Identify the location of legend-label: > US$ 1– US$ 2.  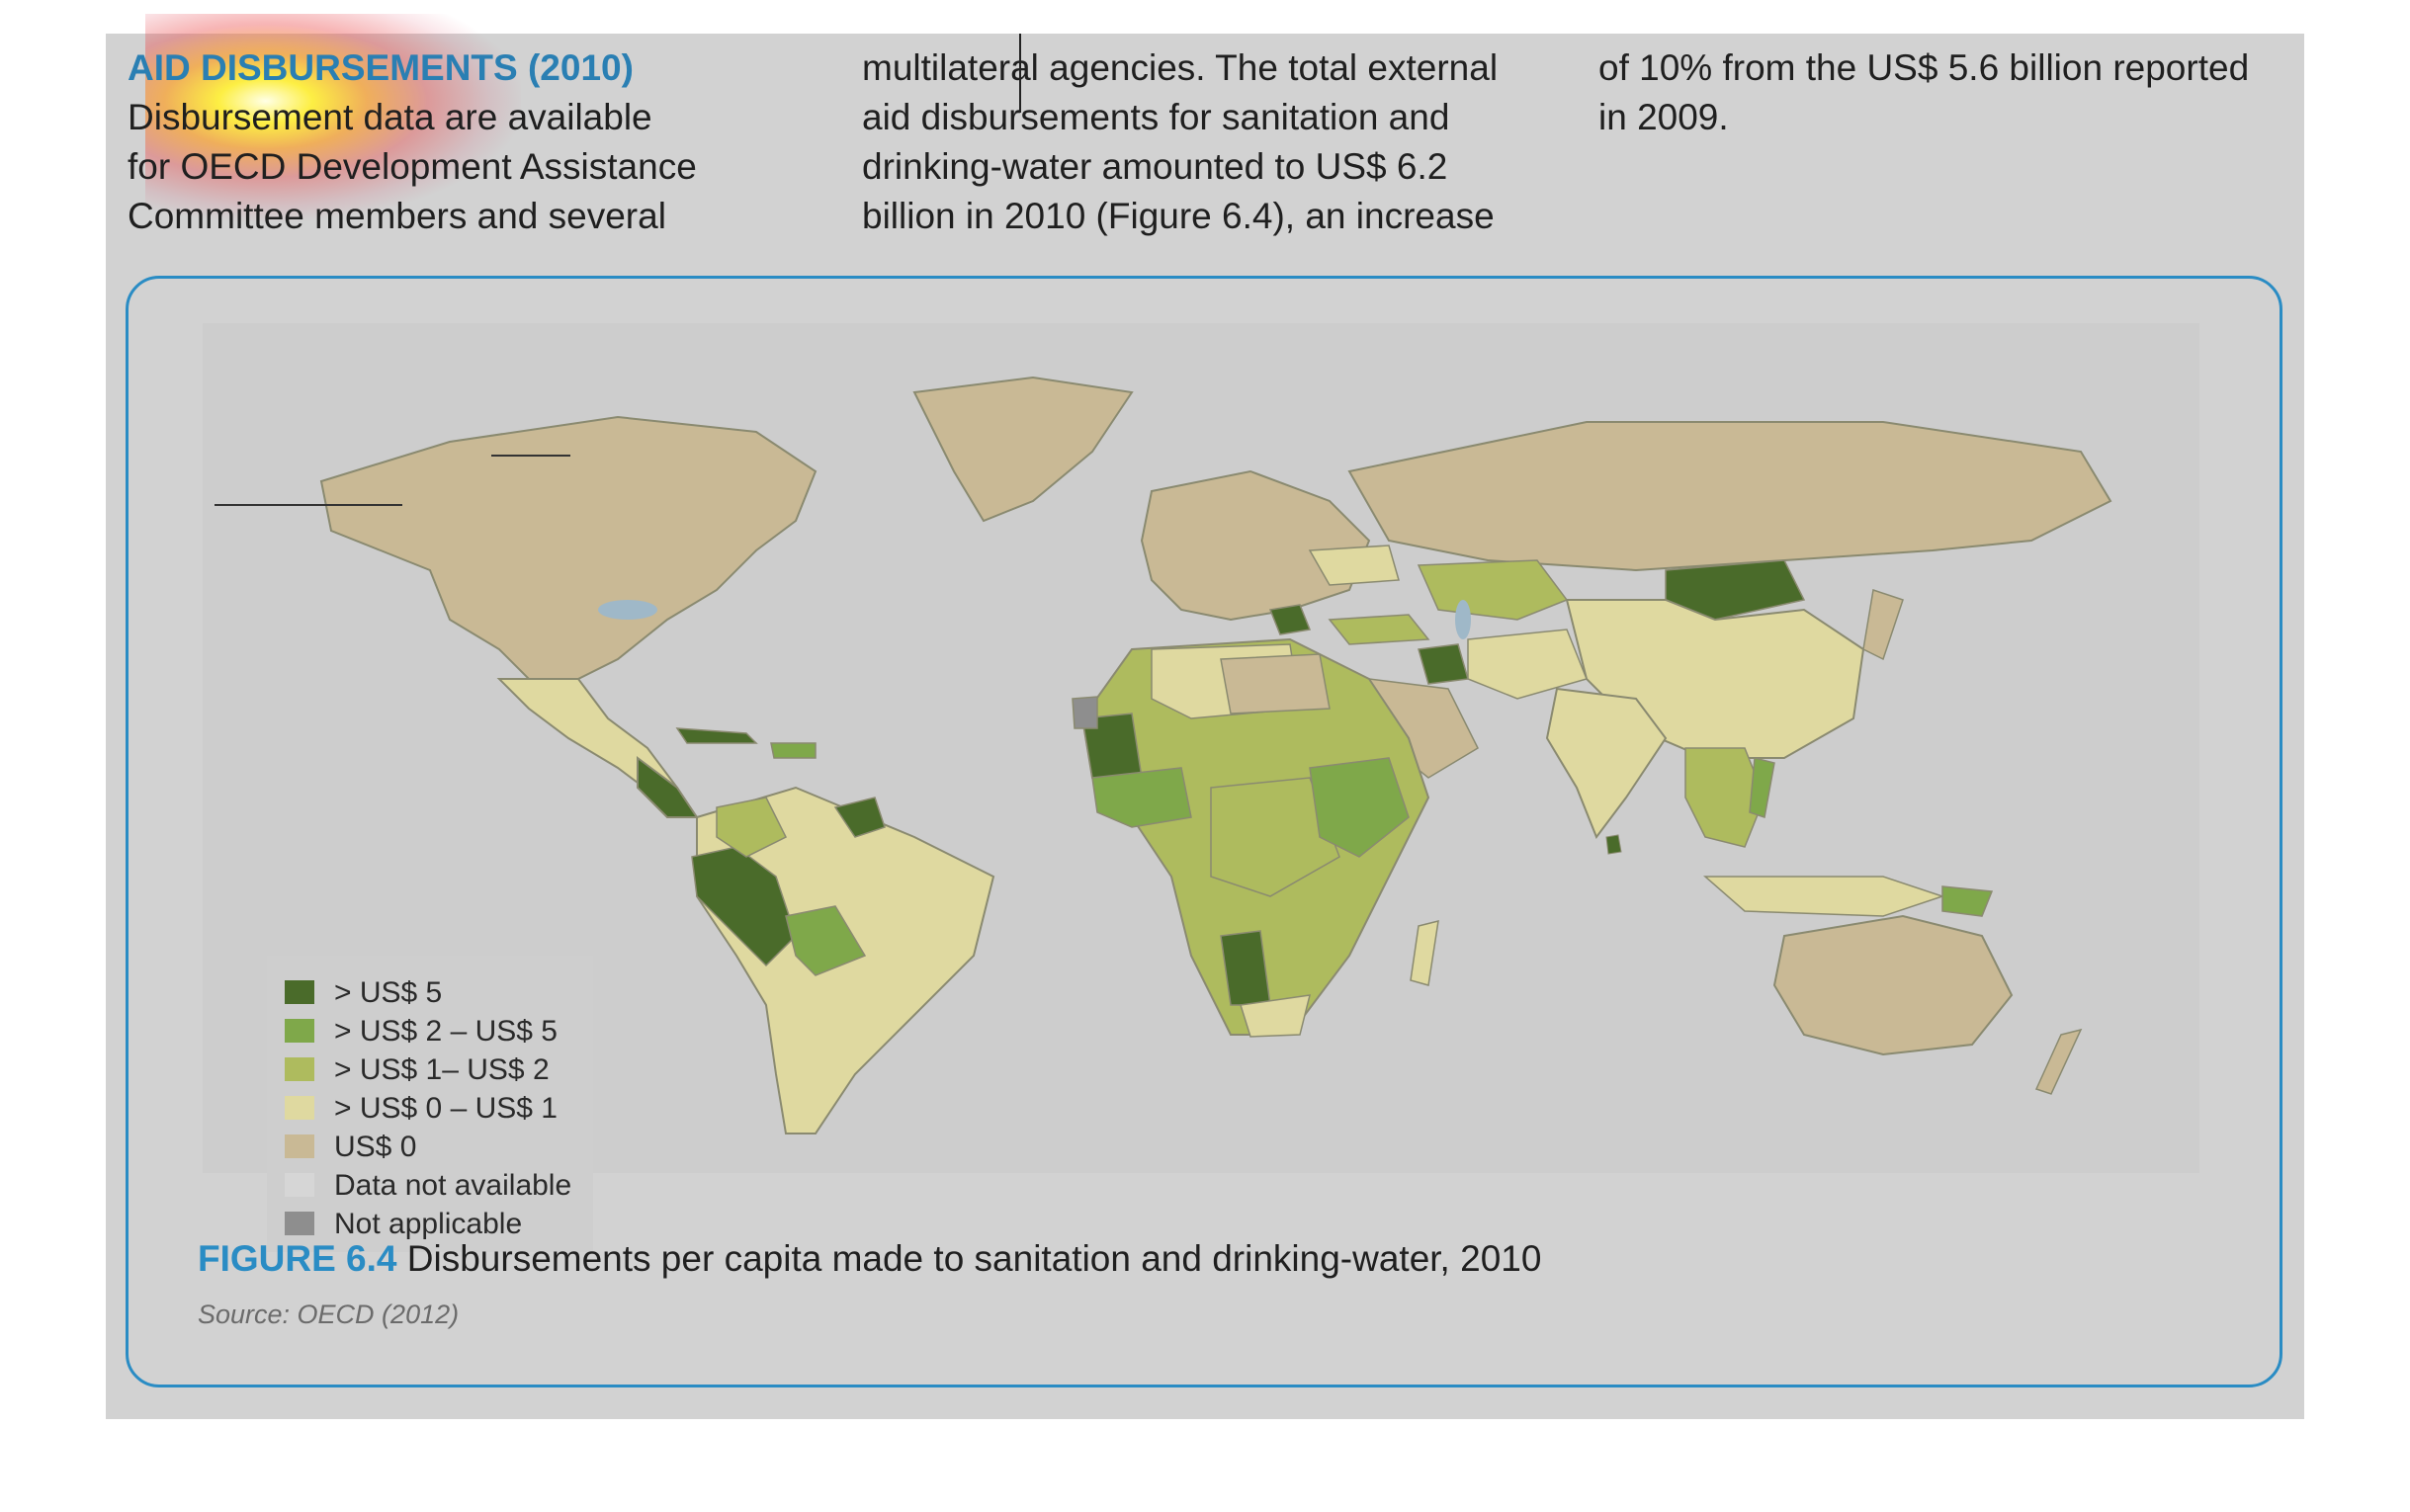
(442, 1069).